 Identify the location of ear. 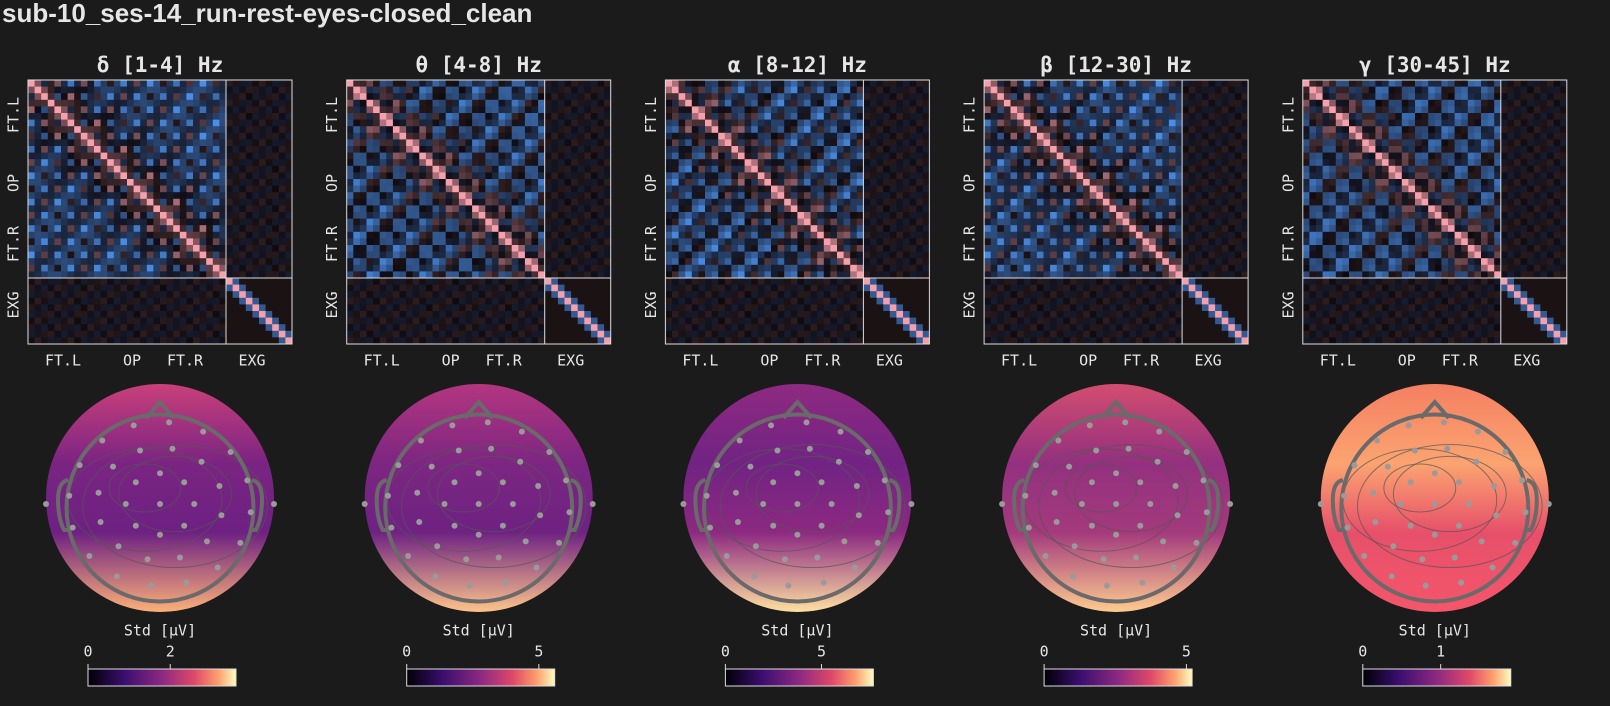
(895, 505).